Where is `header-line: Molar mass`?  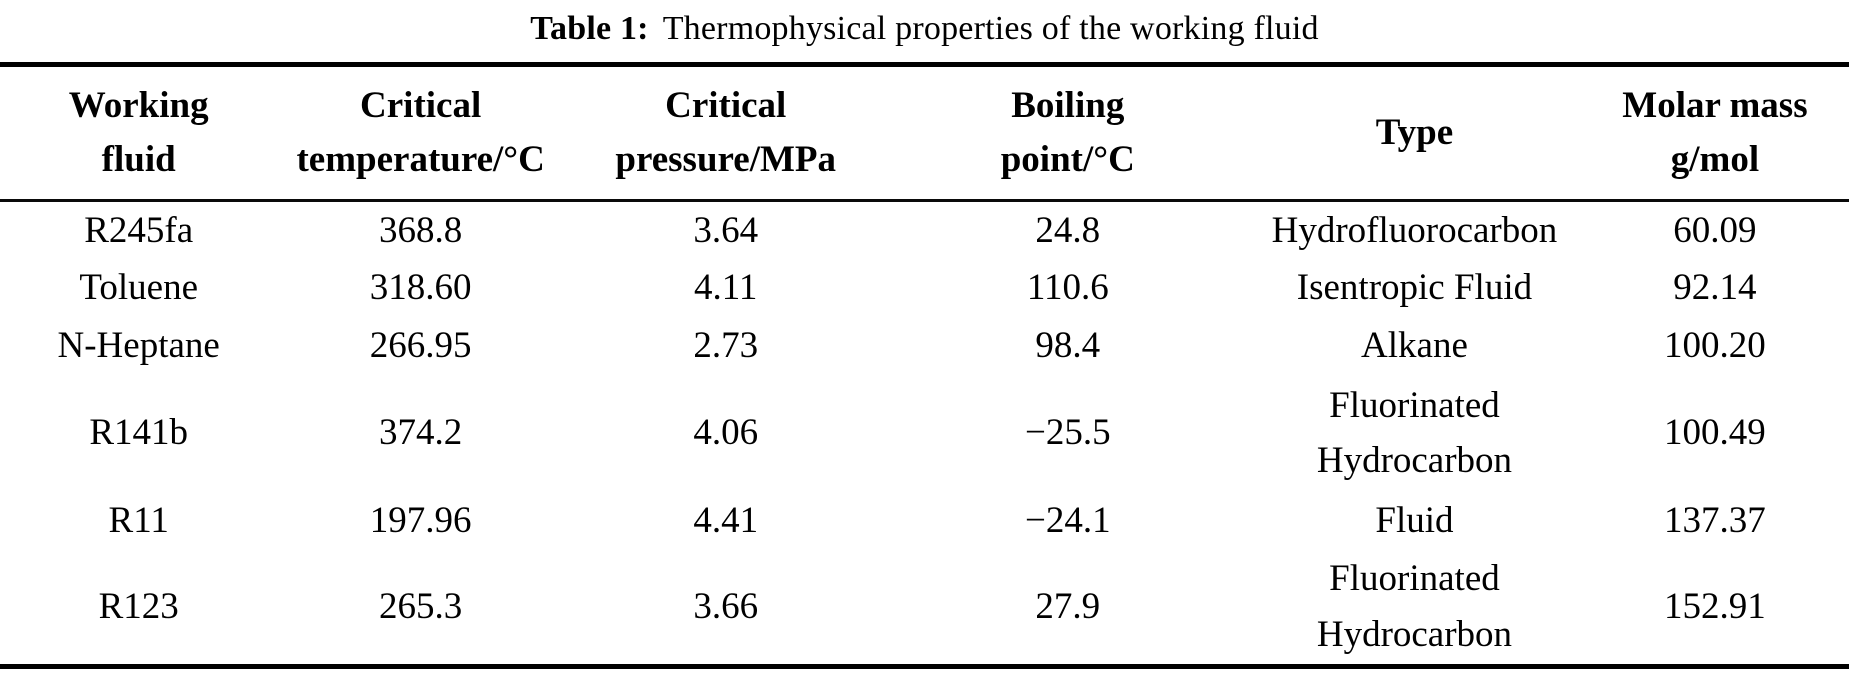 header-line: Molar mass is located at coordinates (1715, 106).